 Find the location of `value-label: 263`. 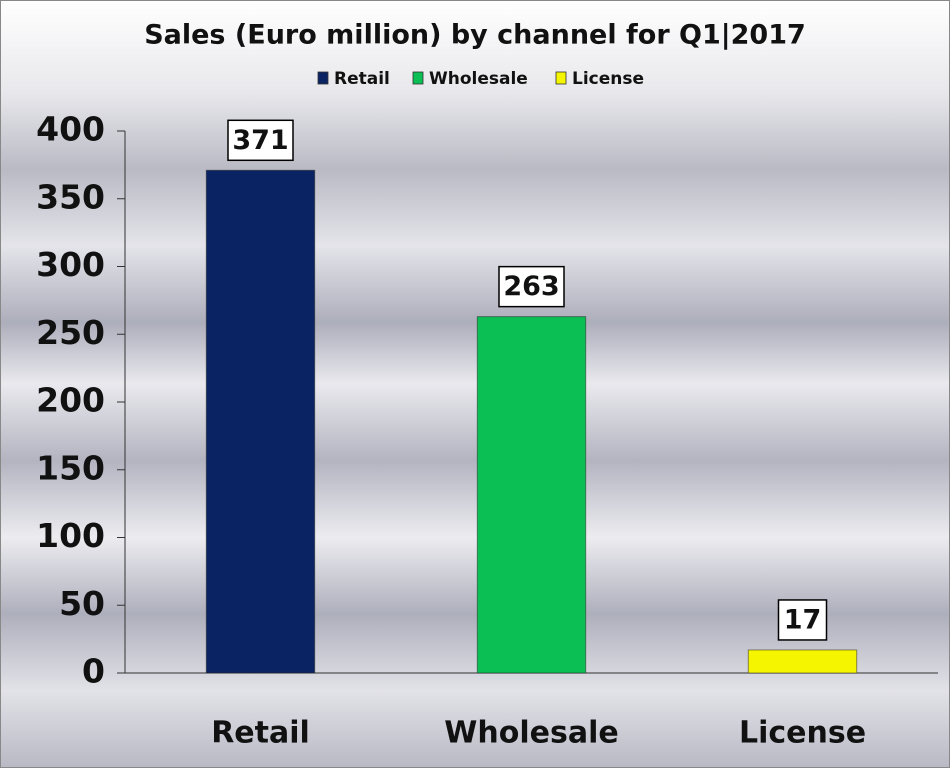

value-label: 263 is located at coordinates (531, 286).